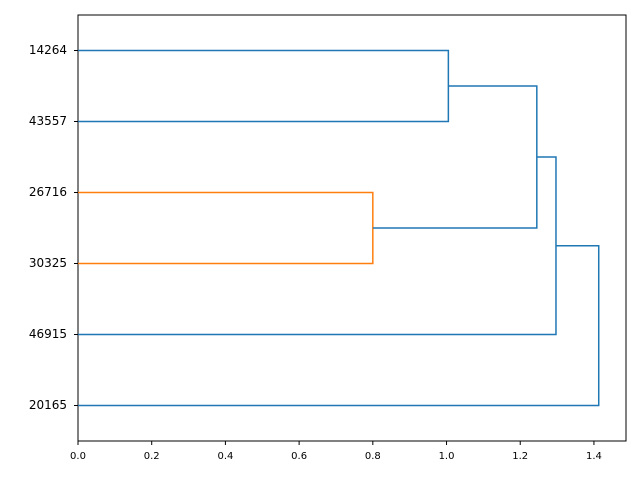  Describe the element at coordinates (520, 456) in the screenshot. I see `x-tick-label: 1.2` at that location.